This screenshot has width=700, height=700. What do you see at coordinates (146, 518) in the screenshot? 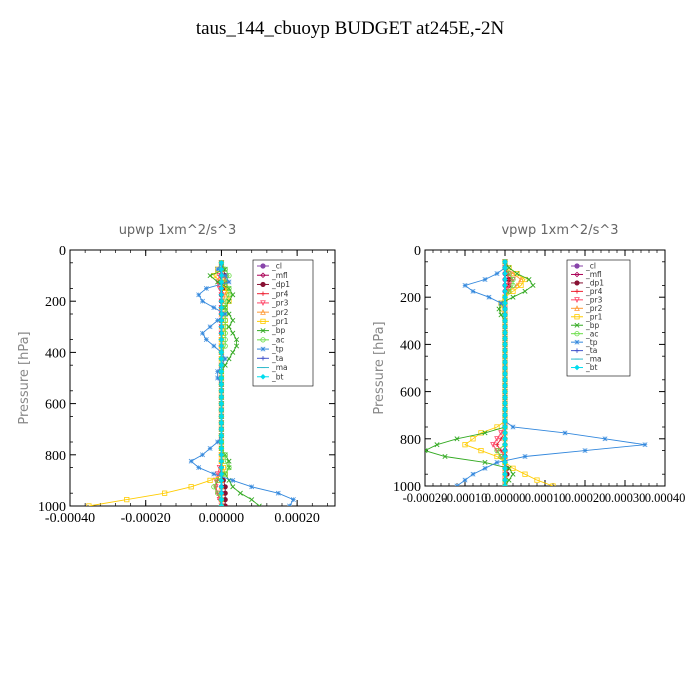
I see `x-tick-label: -0.00020` at bounding box center [146, 518].